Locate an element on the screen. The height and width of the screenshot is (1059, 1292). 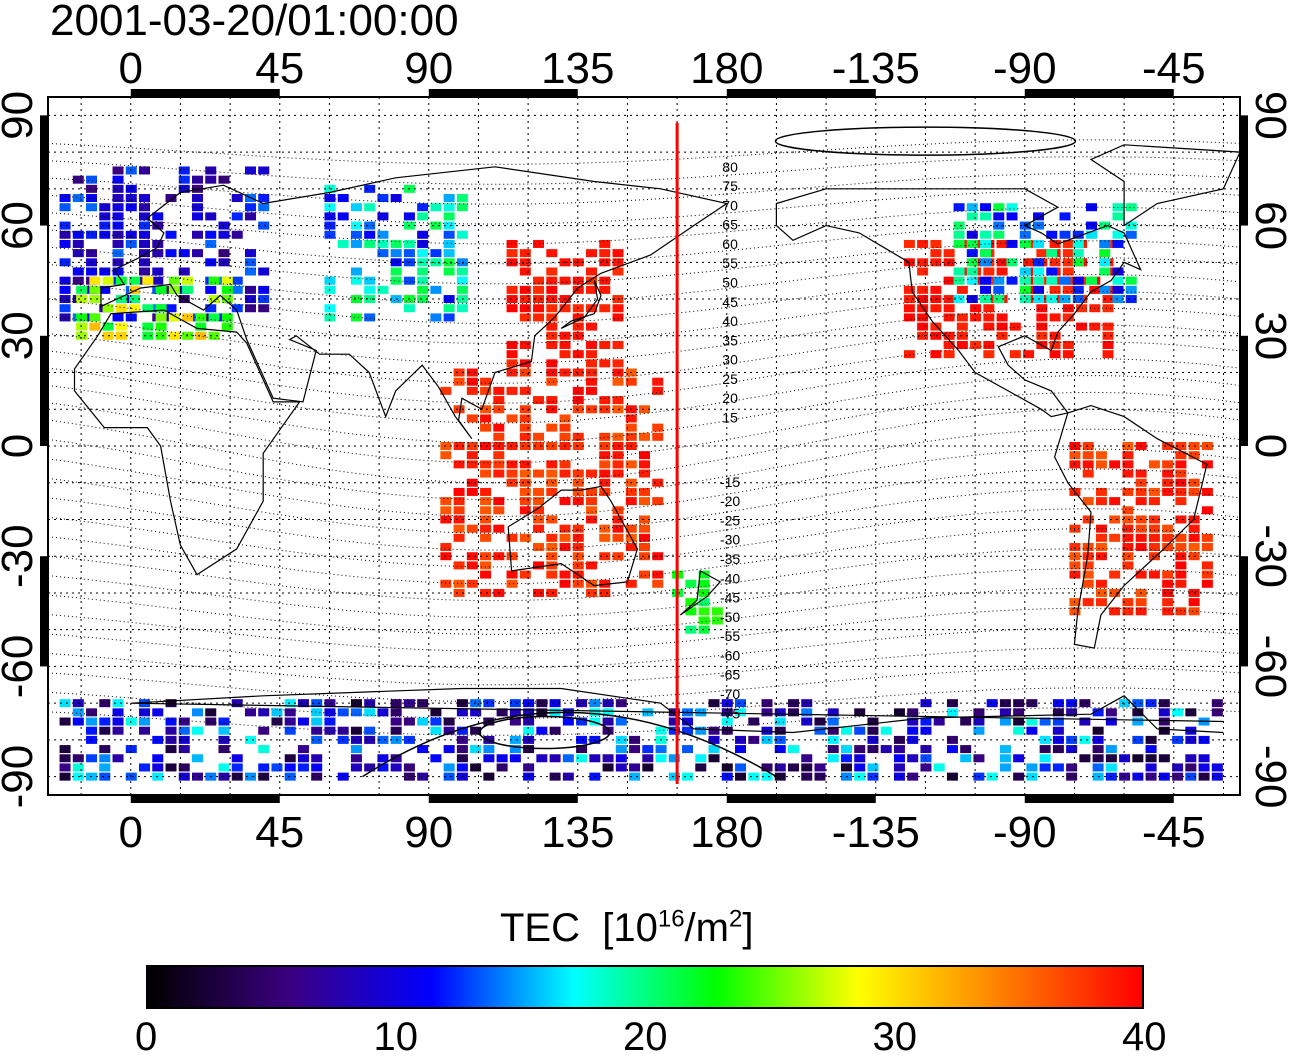
coastline is located at coordinates (573, 536).